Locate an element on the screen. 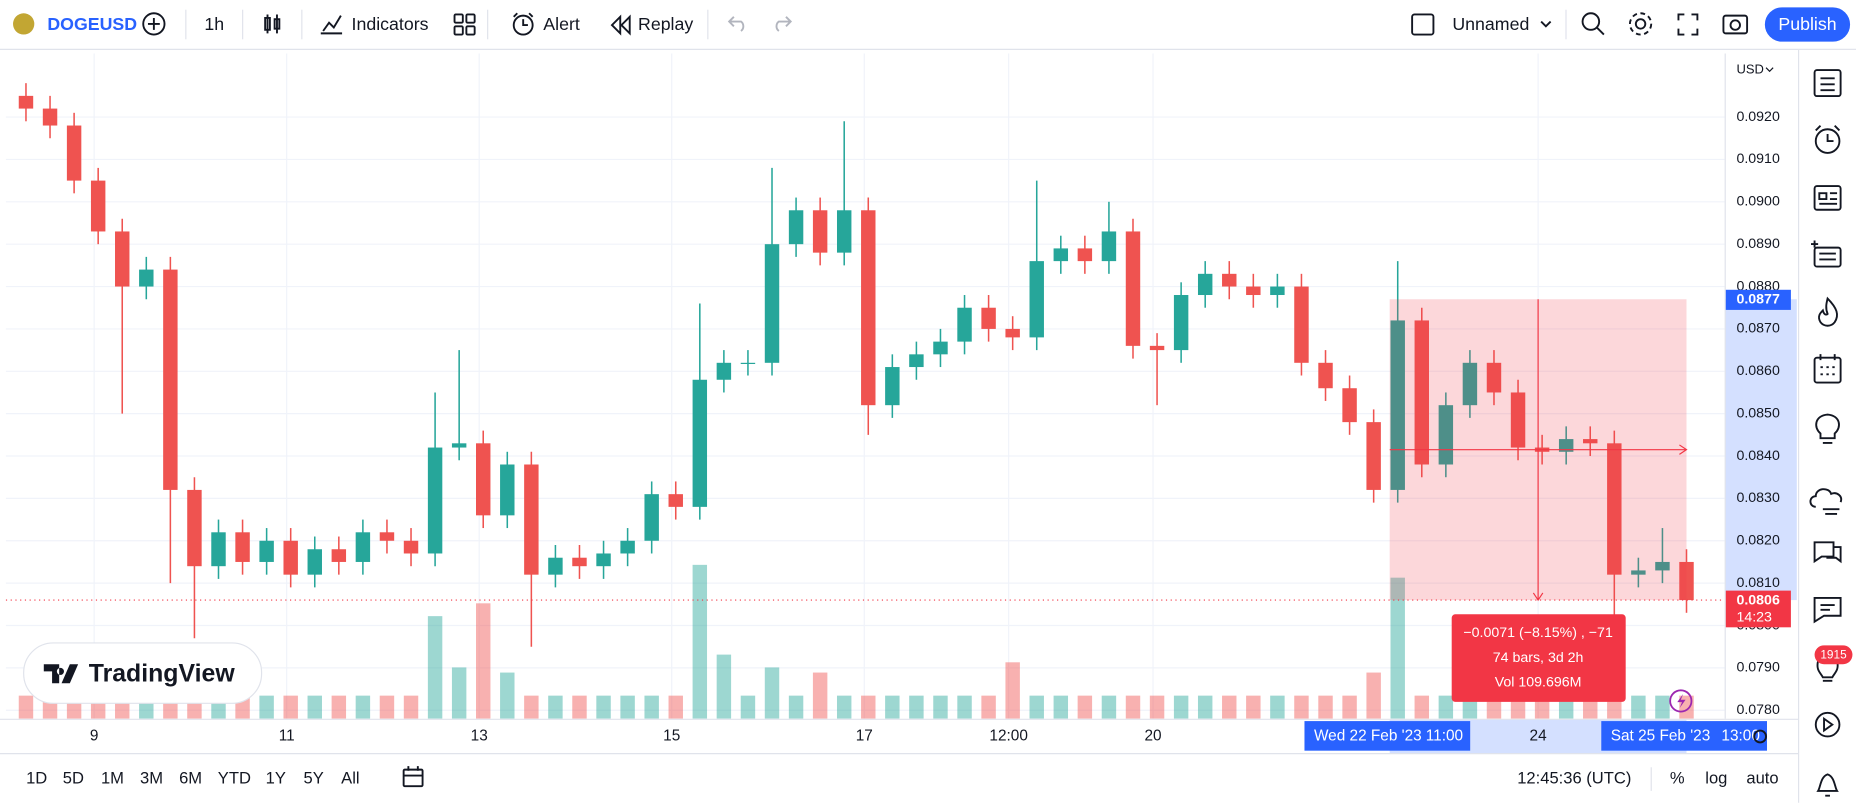  interval: 1h is located at coordinates (214, 24).